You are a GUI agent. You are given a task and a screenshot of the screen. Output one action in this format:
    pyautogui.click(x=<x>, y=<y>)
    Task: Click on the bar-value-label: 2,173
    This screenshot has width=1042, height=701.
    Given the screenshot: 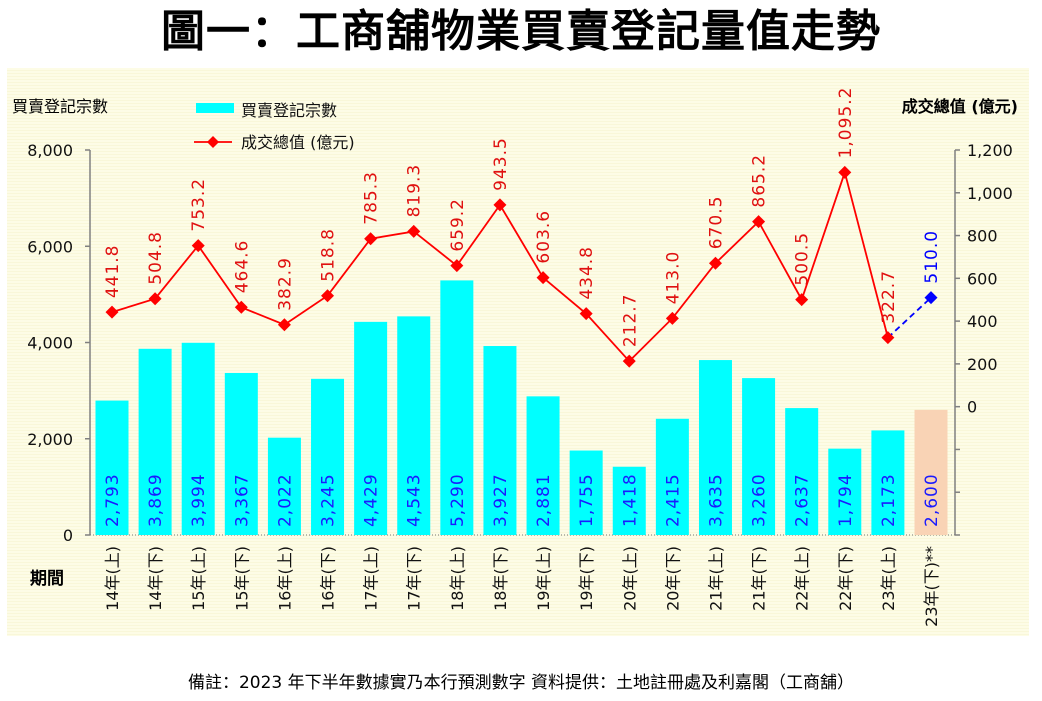 What is the action you would take?
    pyautogui.click(x=889, y=500)
    